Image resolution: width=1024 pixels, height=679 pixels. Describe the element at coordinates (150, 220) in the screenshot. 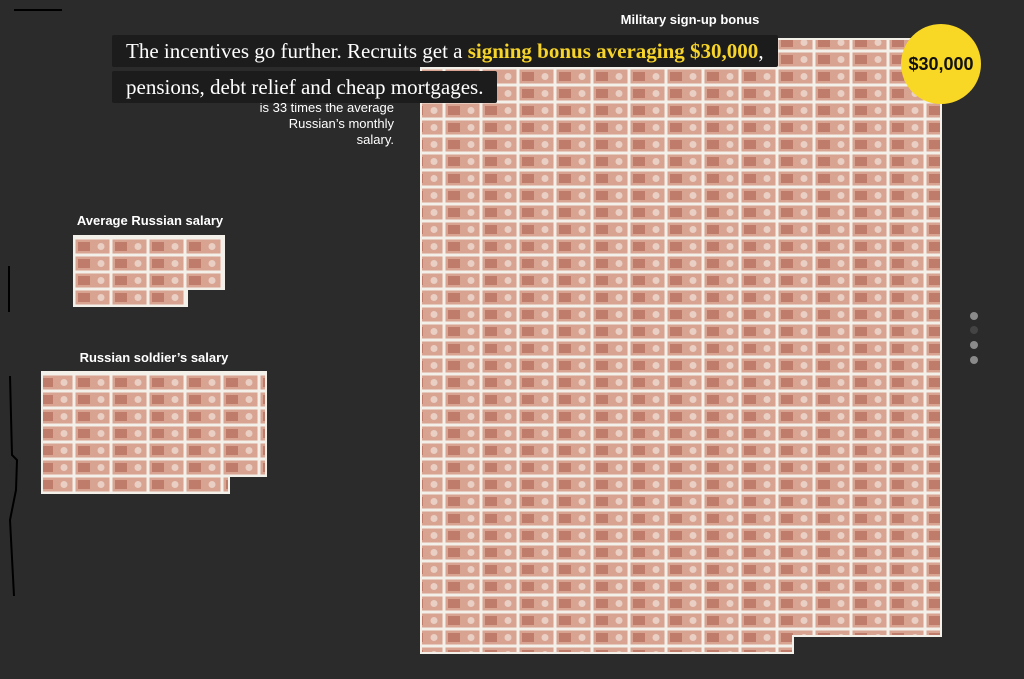

I see `average-salary-label: Average Russian salary` at that location.